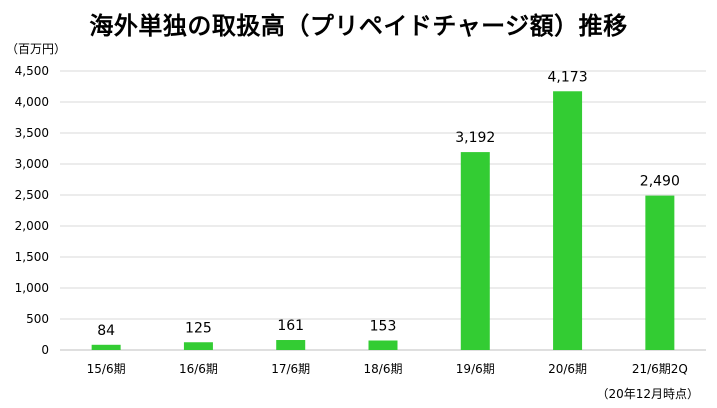 This screenshot has height=408, width=717. What do you see at coordinates (567, 369) in the screenshot?
I see `x-tick-label: 20/6期` at bounding box center [567, 369].